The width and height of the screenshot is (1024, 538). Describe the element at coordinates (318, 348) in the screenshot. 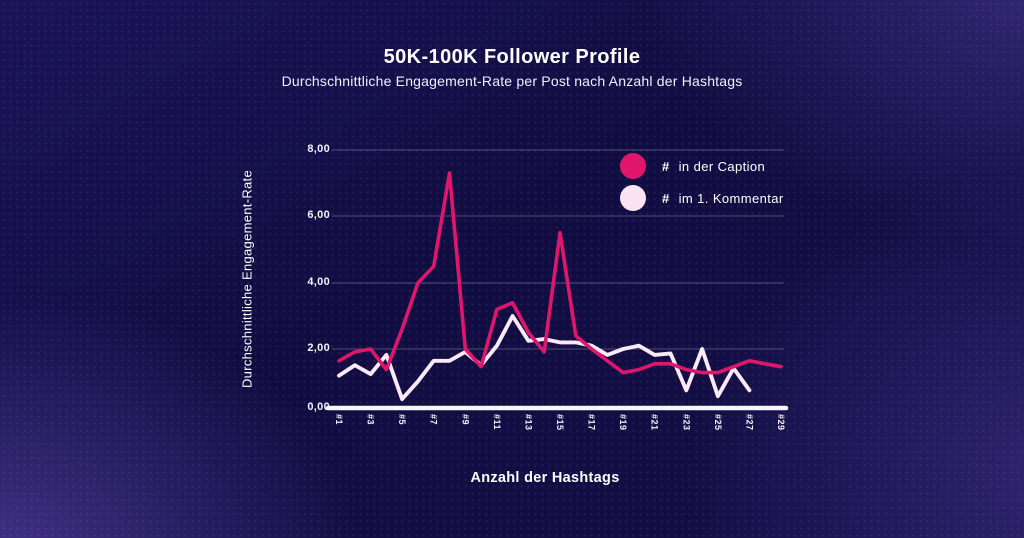

I see `y-tick-label: 2,00` at that location.